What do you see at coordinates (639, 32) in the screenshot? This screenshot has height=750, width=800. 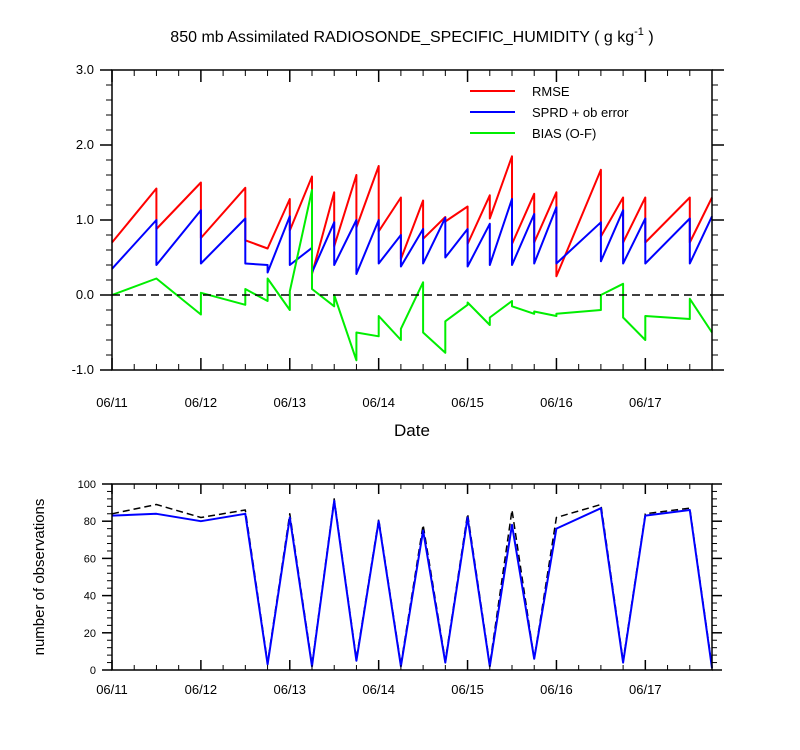 I see `chart-title-superscript: -1` at bounding box center [639, 32].